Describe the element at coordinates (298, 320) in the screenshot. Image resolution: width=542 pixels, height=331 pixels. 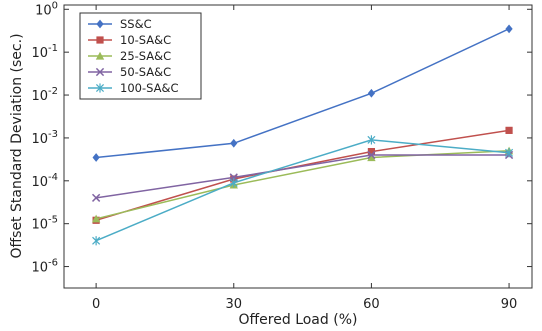
I see `x-axis-title: Offered Load (%)` at that location.